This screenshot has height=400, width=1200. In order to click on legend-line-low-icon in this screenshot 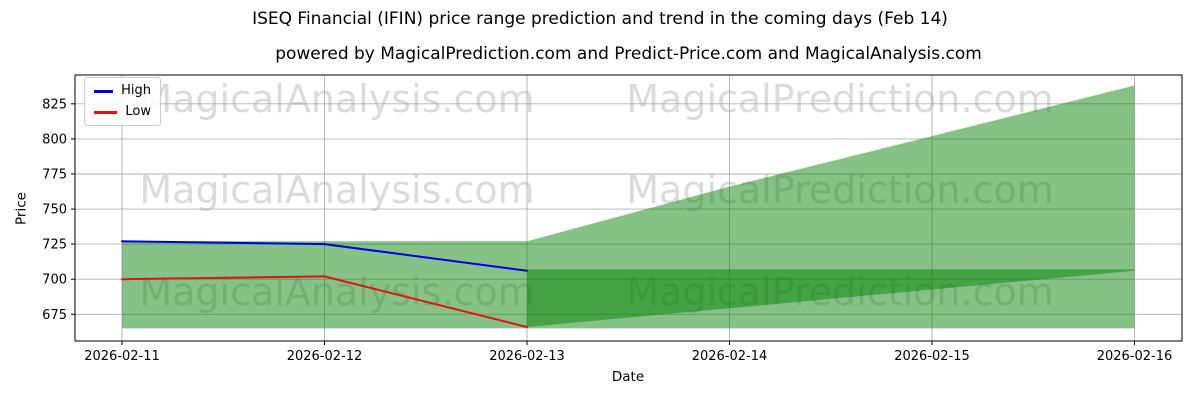, I will do `click(106, 112)`.